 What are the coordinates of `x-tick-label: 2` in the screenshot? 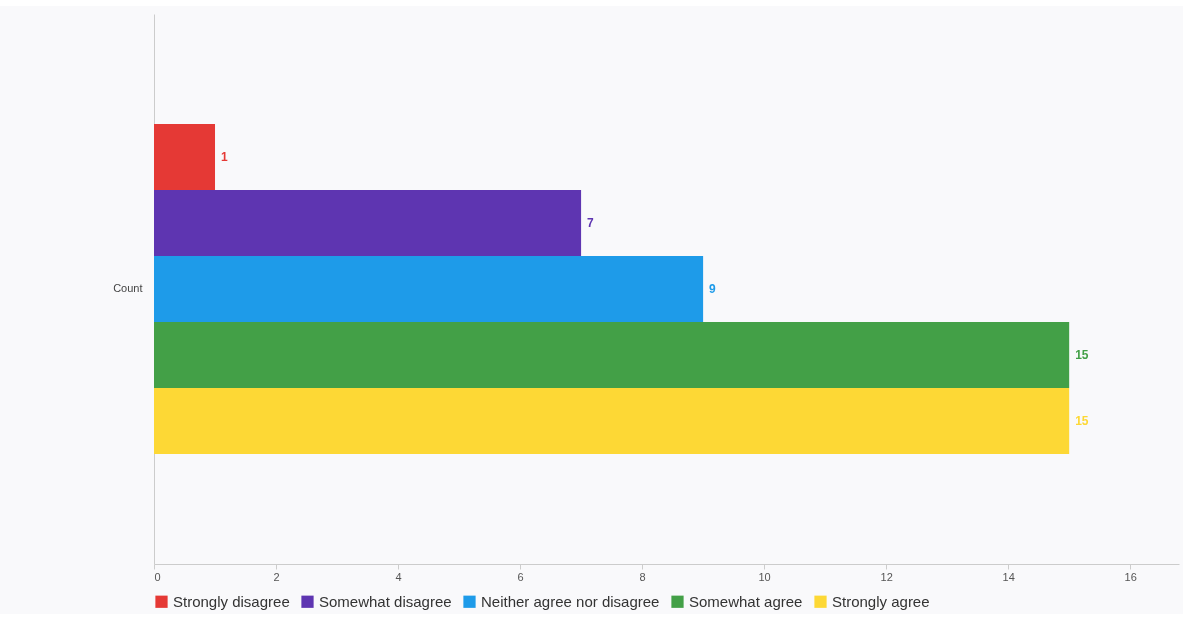 It's located at (276, 576).